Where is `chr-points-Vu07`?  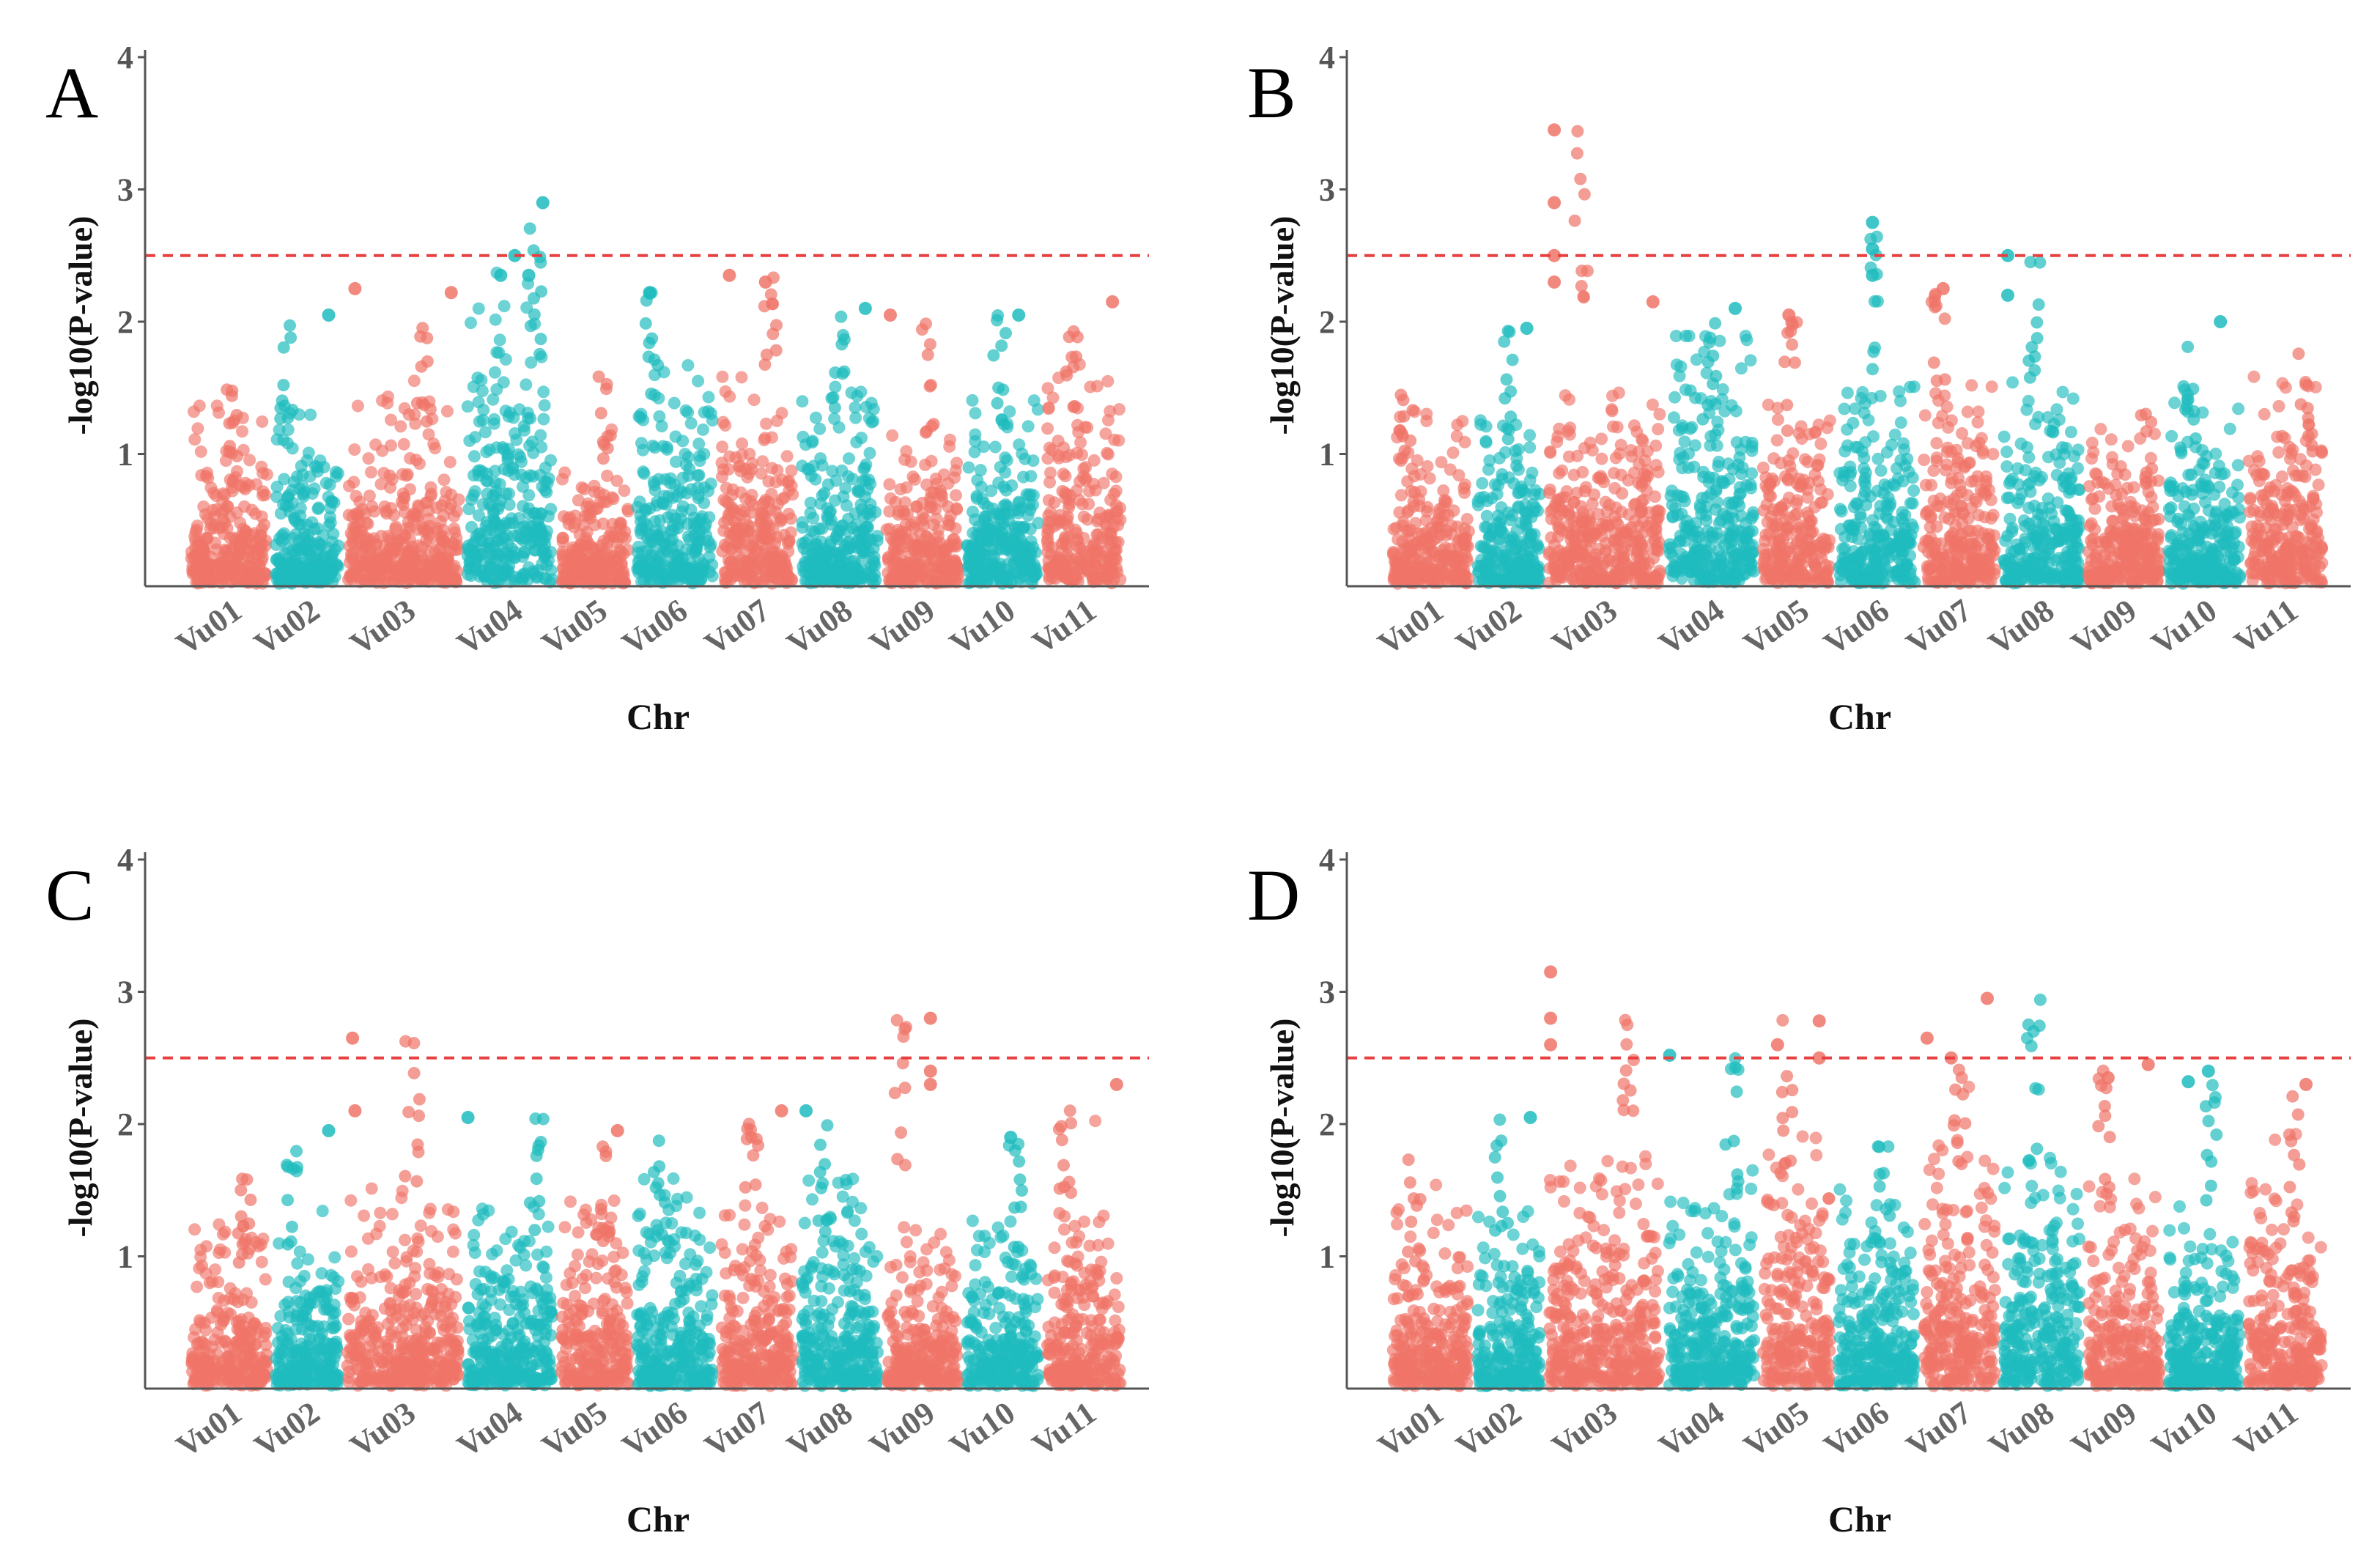 chr-points-Vu07 is located at coordinates (757, 430).